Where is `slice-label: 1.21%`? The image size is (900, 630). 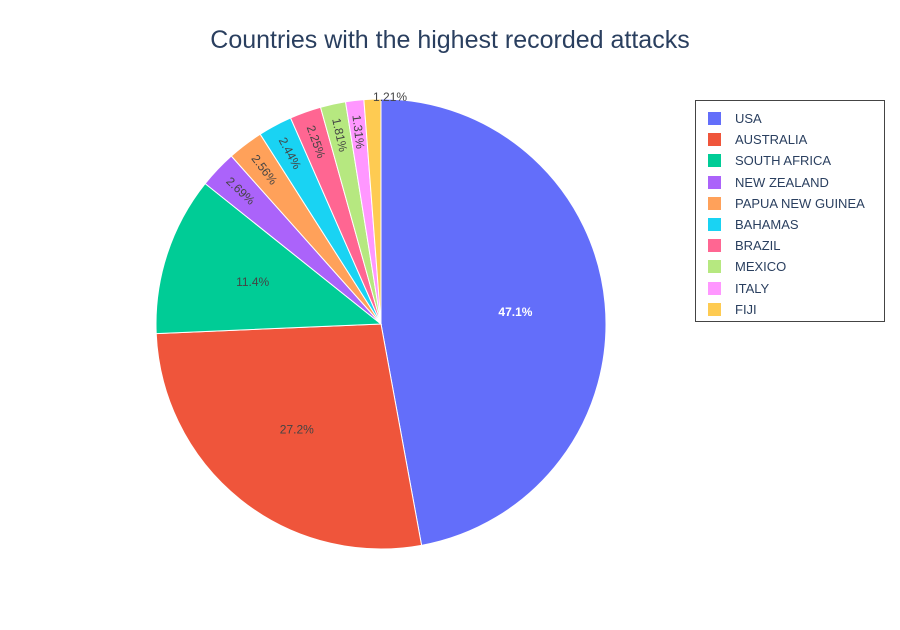
slice-label: 1.21% is located at coordinates (390, 97).